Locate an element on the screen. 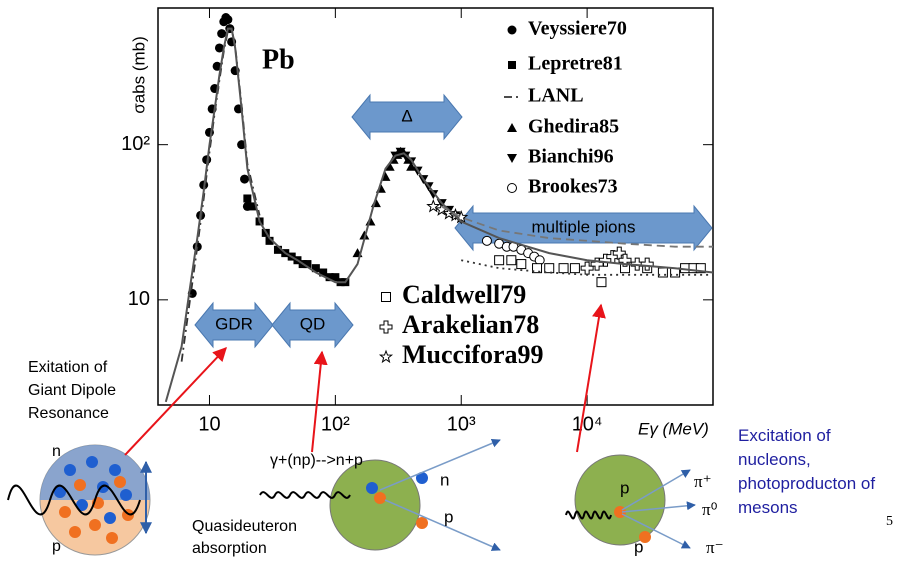 Image resolution: width=916 pixels, height=566 pixels. element-label: Pb is located at coordinates (278, 59).